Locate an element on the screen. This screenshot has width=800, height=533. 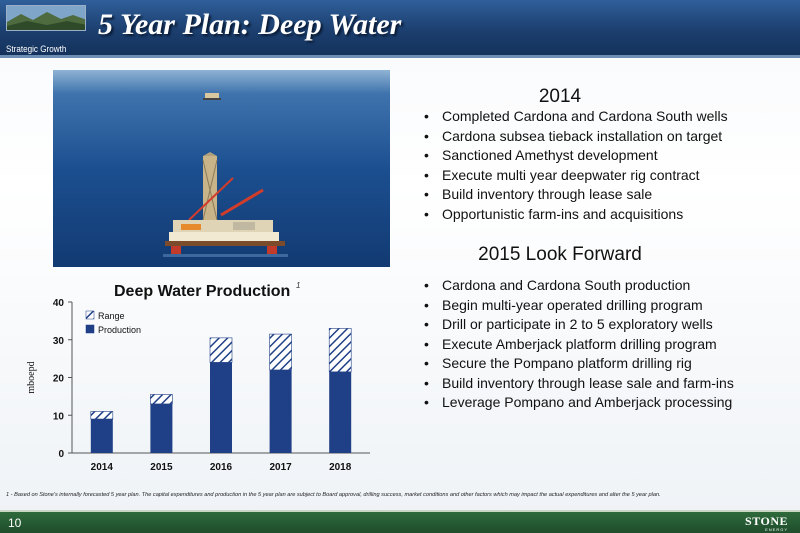
x-tick-label: 2014 is located at coordinates (102, 467).